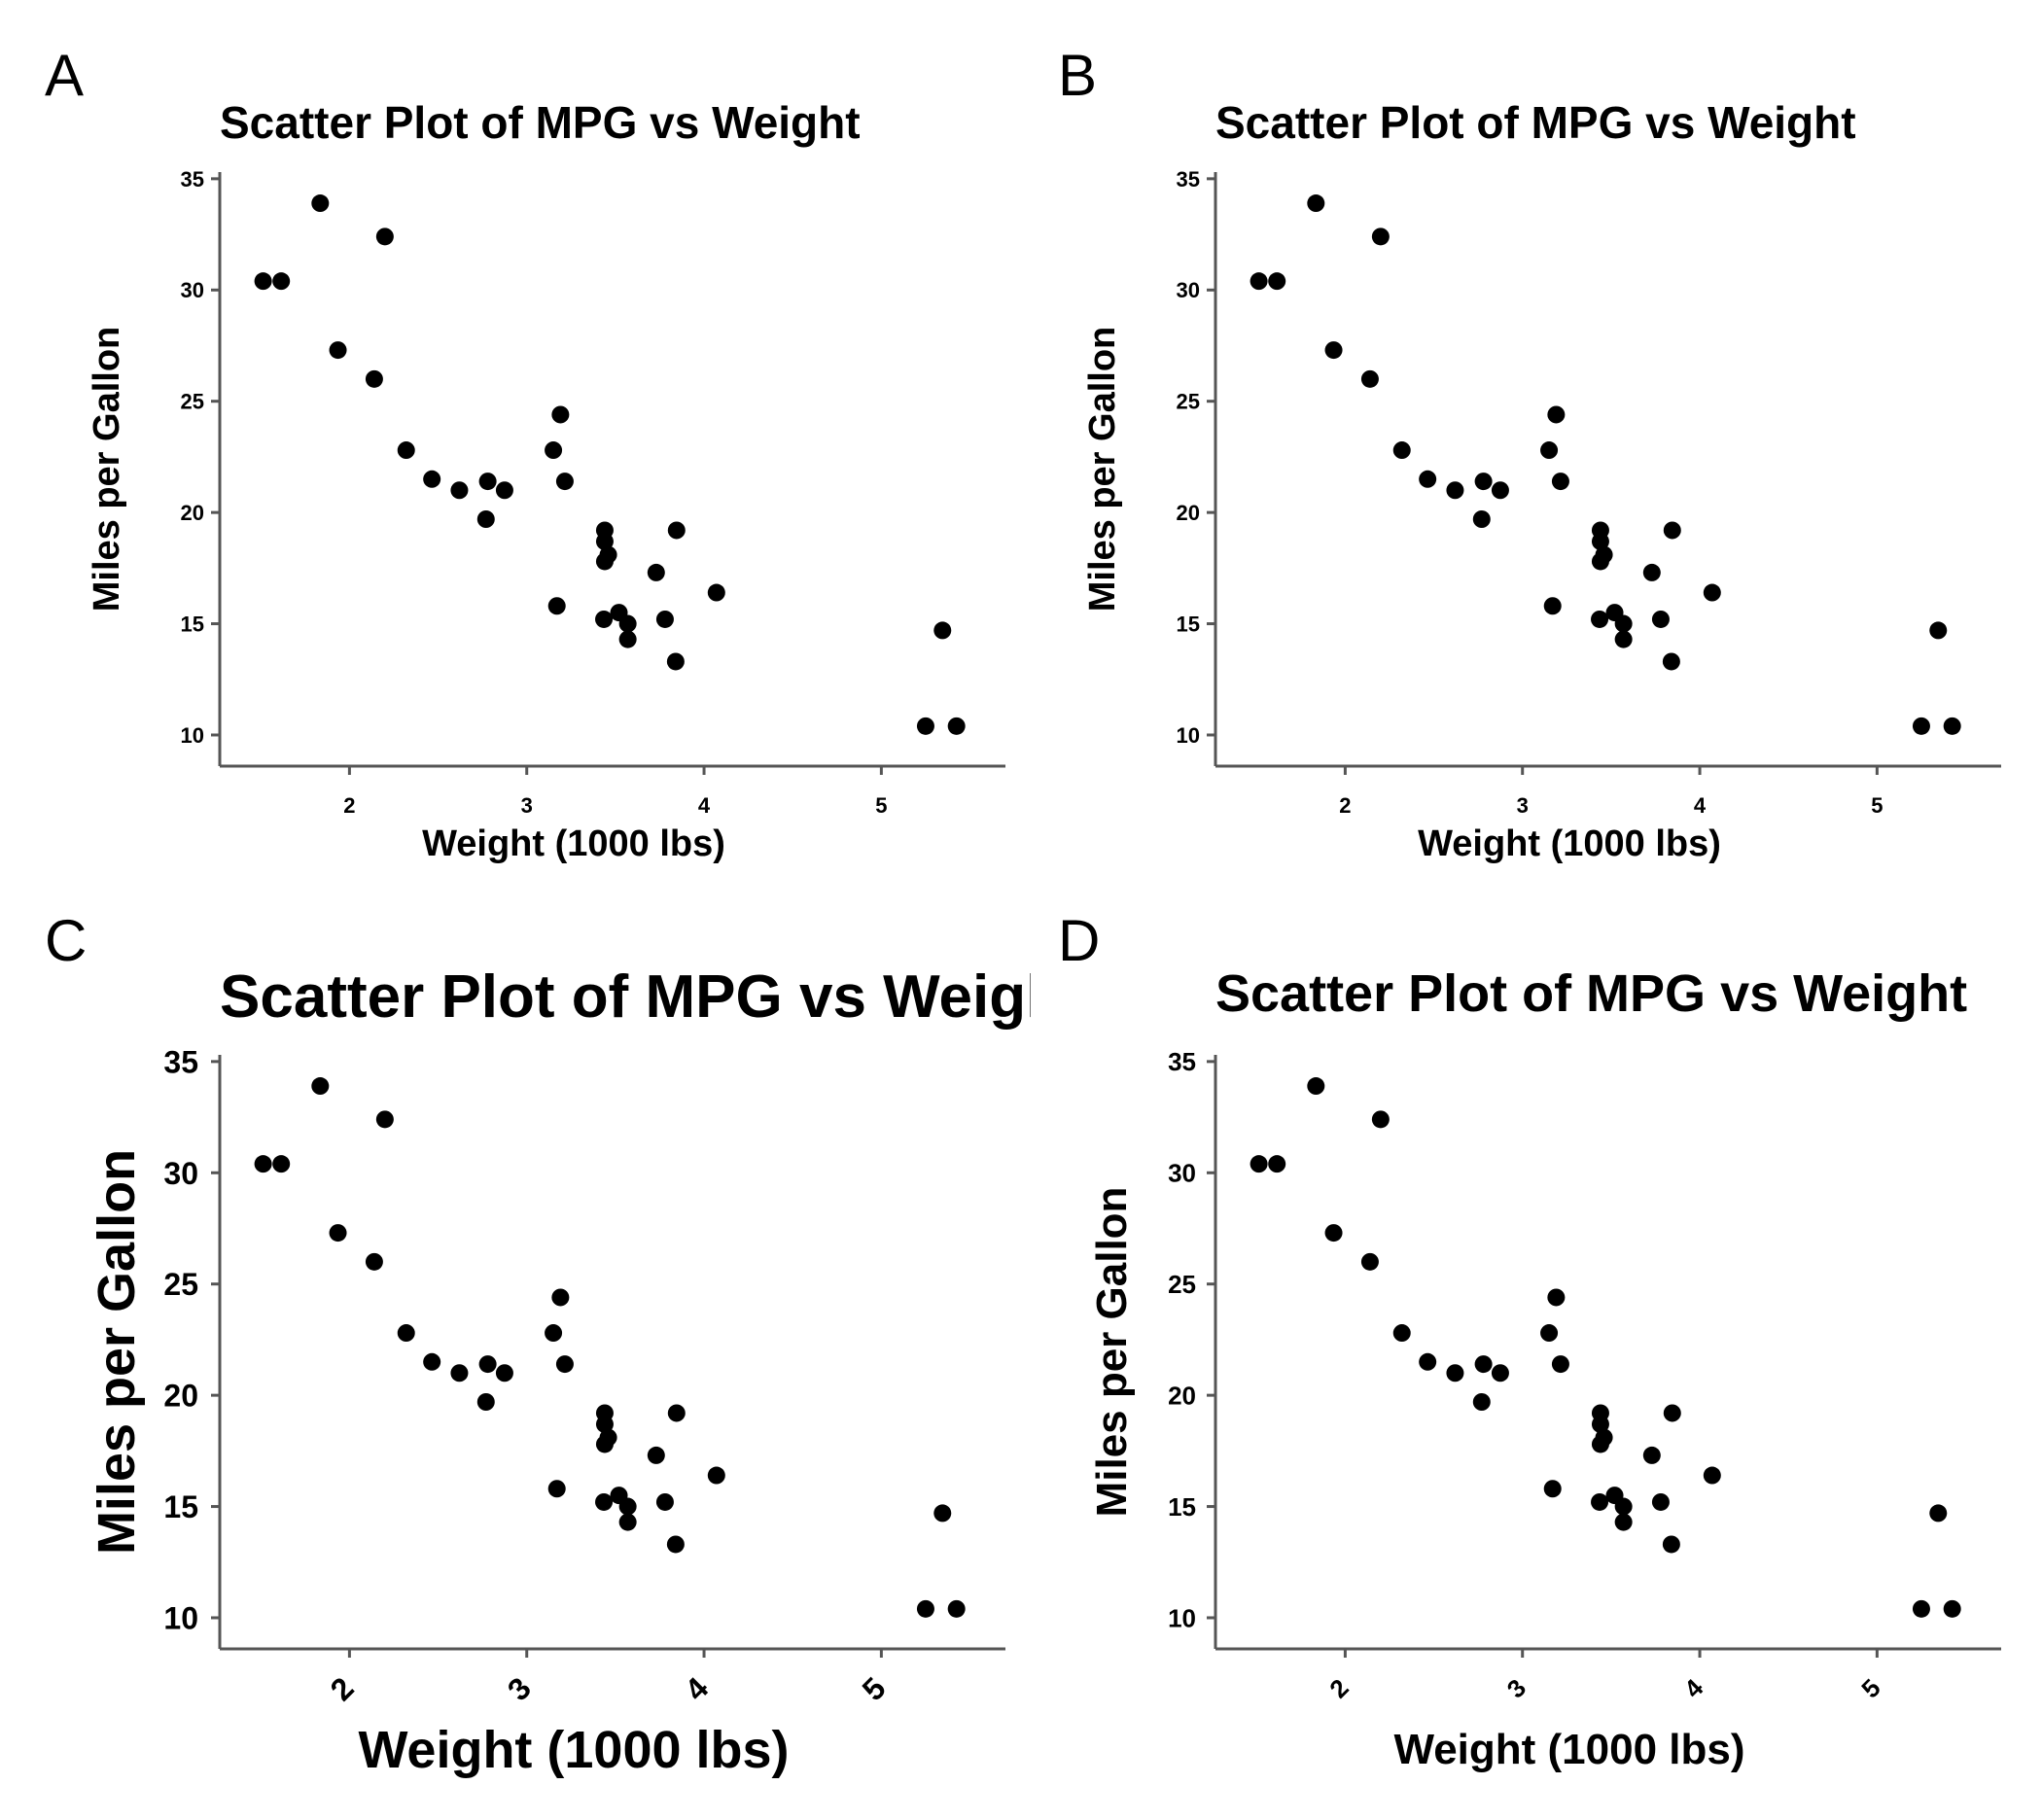  What do you see at coordinates (1077, 75) in the screenshot?
I see `panel-label: B` at bounding box center [1077, 75].